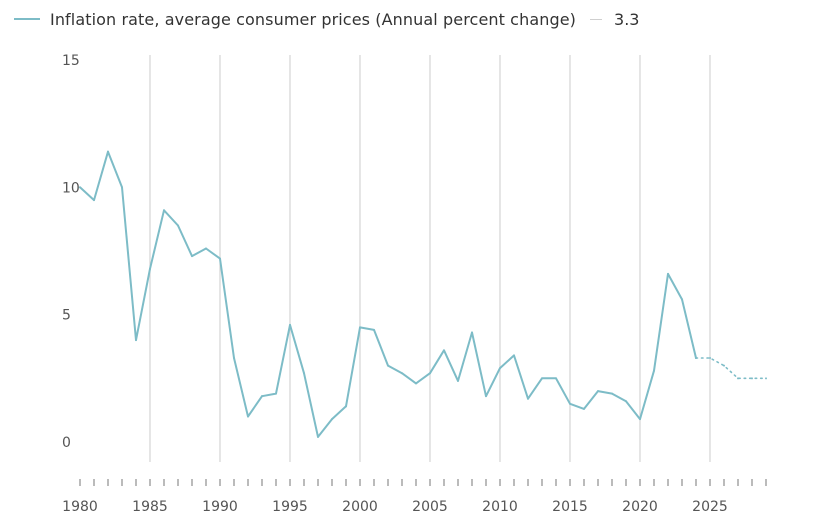  What do you see at coordinates (458, 380) in the screenshot?
I see `data-point-2007` at bounding box center [458, 380].